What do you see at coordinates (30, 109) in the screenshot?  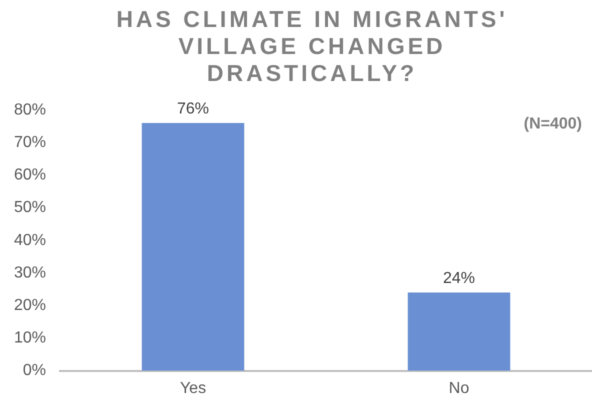 I see `y-tick-label: 80%` at bounding box center [30, 109].